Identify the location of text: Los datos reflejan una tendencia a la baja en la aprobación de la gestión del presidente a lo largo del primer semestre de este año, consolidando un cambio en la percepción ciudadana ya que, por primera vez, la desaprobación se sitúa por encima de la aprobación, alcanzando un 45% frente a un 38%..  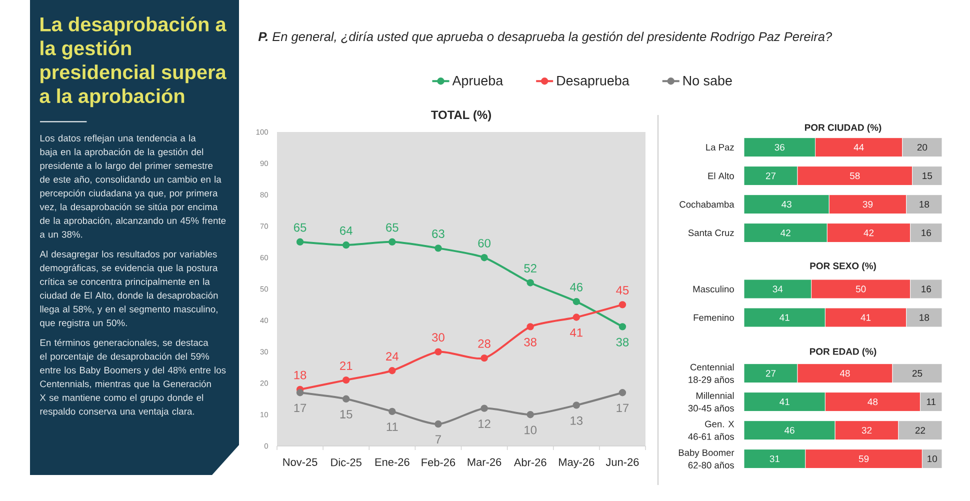
(133, 186).